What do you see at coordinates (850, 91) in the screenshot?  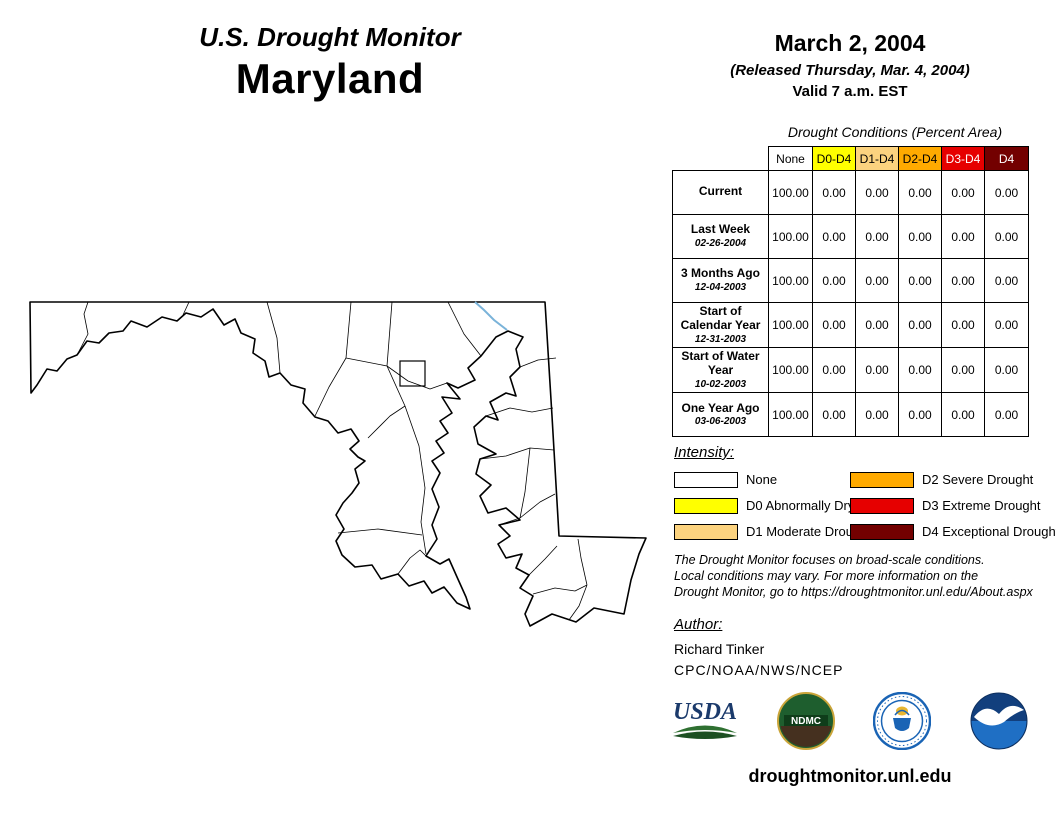 I see `valid-time: Valid 7 a.m. EST` at bounding box center [850, 91].